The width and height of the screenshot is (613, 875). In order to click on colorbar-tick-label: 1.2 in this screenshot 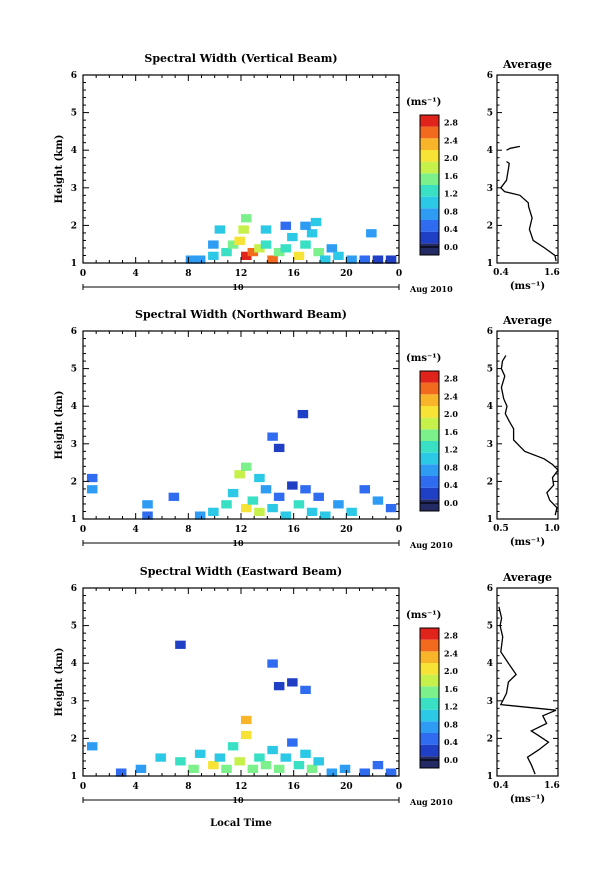, I will do `click(451, 450)`.